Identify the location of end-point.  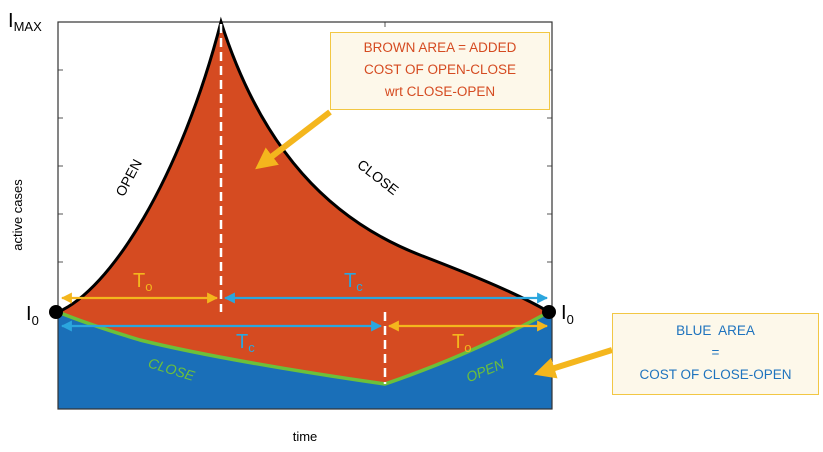
(549, 312).